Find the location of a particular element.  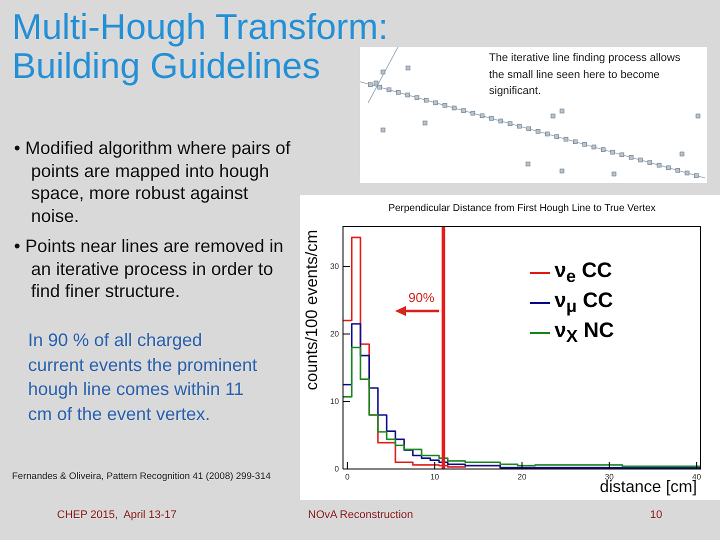

annotation: 90% is located at coordinates (421, 297).